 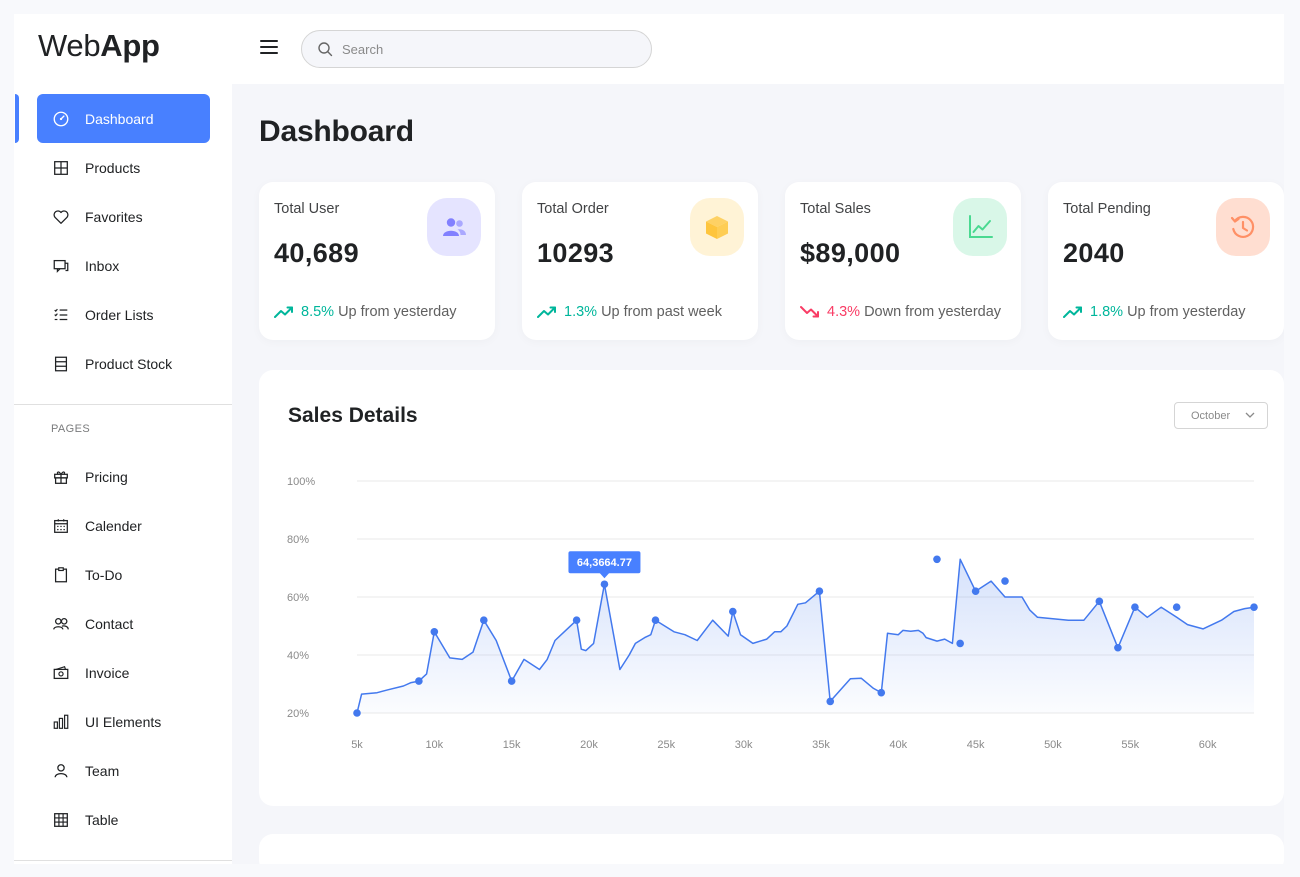 I want to click on stat-label: Total User, so click(x=307, y=209).